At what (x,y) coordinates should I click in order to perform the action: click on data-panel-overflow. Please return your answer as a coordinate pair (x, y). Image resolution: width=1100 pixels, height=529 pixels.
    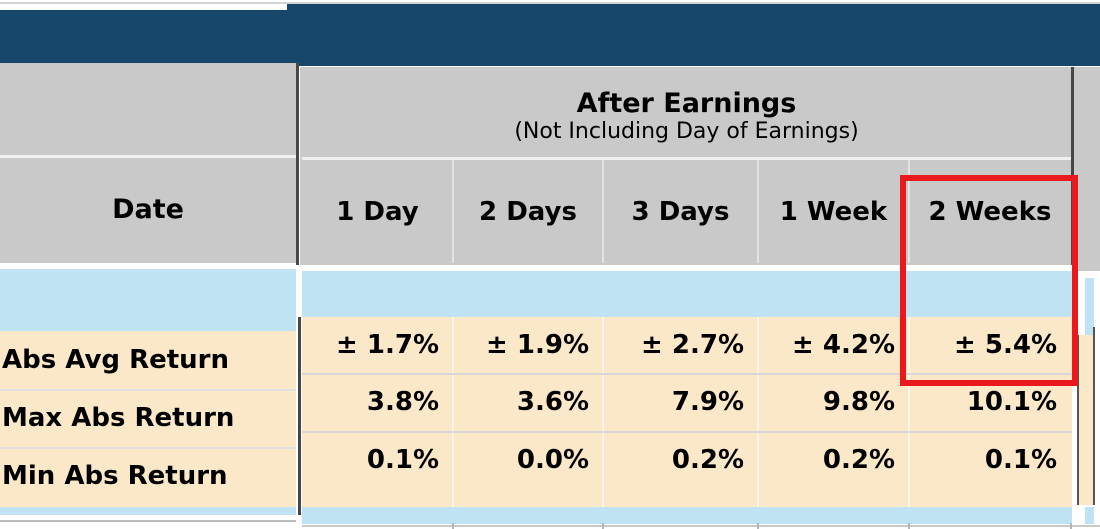
    Looking at the image, I should click on (1086, 420).